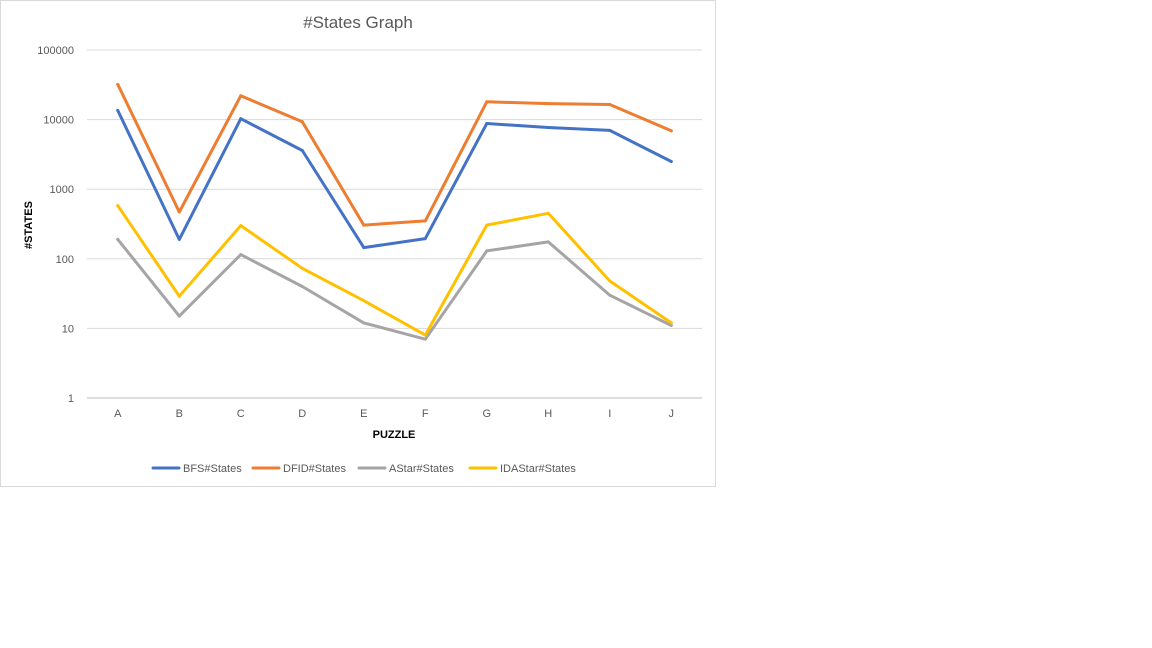 This screenshot has height=648, width=1152. Describe the element at coordinates (65, 260) in the screenshot. I see `y-tick-label: 100` at that location.